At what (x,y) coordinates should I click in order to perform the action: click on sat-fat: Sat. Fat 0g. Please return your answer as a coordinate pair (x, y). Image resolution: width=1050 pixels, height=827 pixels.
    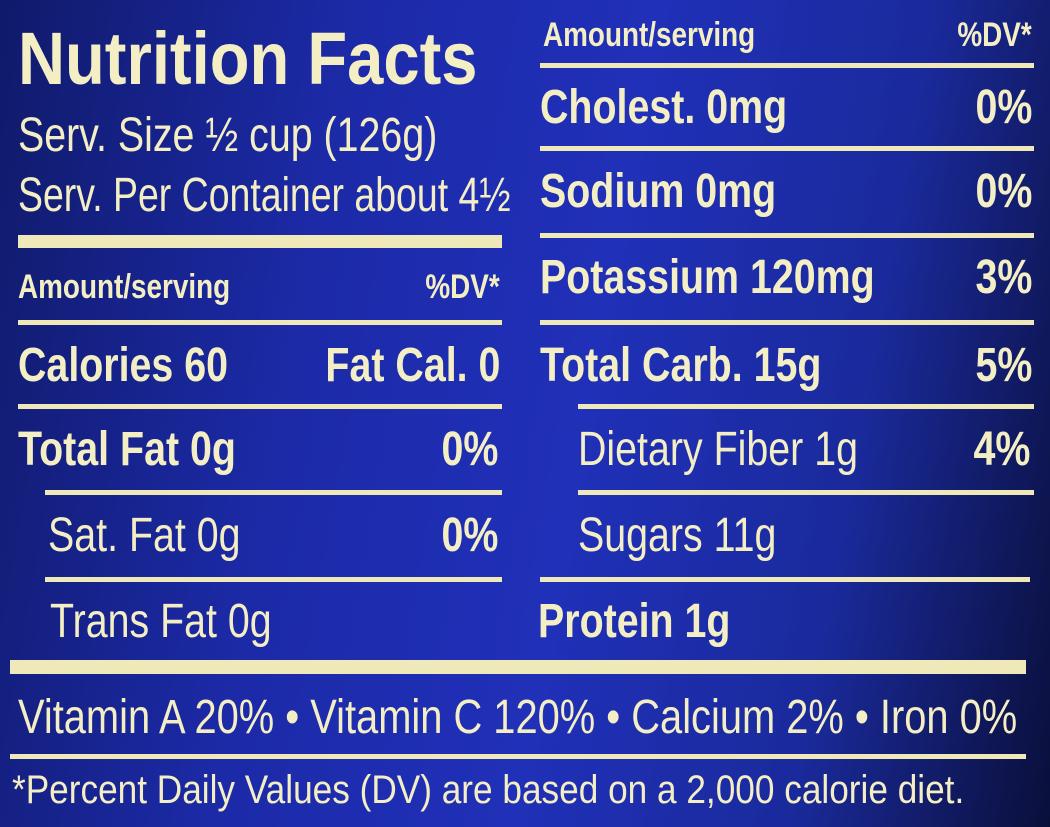
    Looking at the image, I should click on (144, 535).